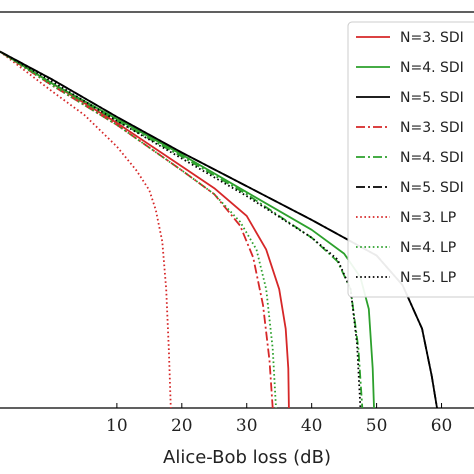 The image size is (474, 474). I want to click on x-axis-label: Alice-Bob loss (dB), so click(247, 457).